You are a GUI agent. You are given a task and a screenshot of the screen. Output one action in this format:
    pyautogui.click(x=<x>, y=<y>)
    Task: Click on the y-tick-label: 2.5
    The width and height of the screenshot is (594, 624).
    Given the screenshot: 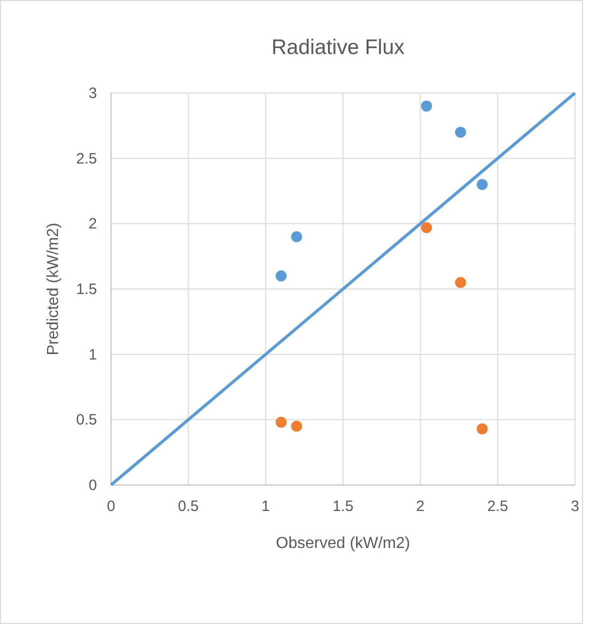 What is the action you would take?
    pyautogui.click(x=86, y=159)
    